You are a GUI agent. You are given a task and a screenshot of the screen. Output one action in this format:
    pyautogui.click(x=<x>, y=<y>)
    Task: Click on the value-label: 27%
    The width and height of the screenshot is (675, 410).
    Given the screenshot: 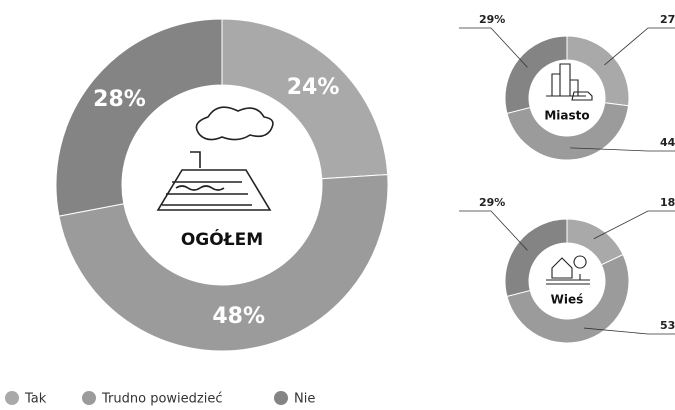 What is the action you would take?
    pyautogui.click(x=667, y=19)
    